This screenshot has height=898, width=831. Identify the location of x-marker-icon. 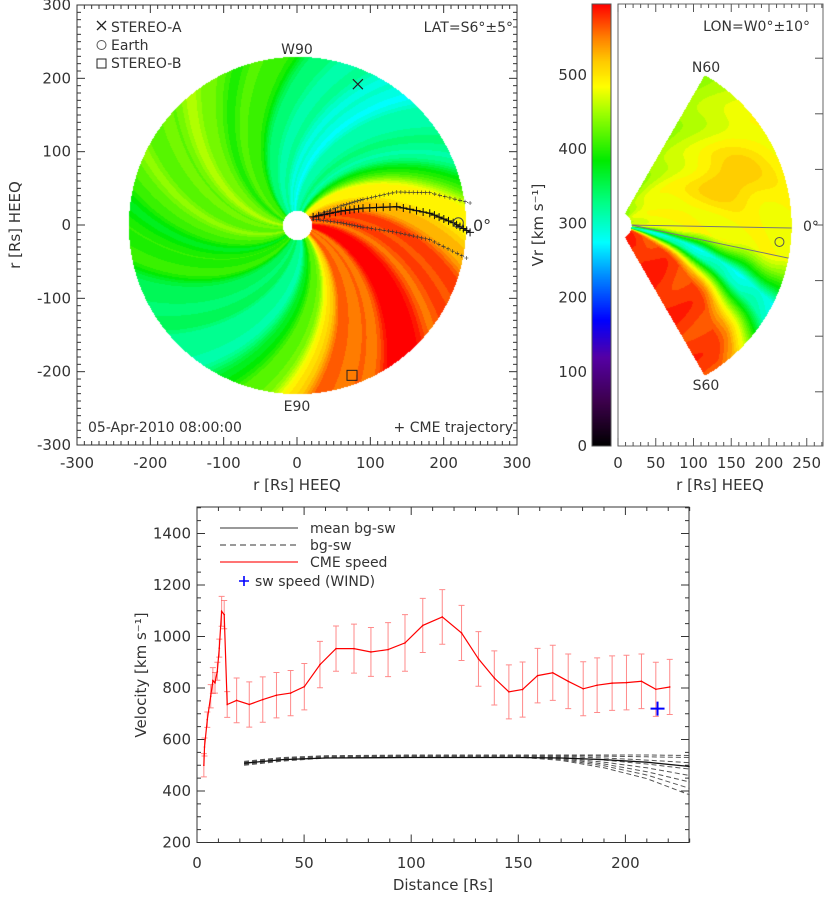
(101, 25).